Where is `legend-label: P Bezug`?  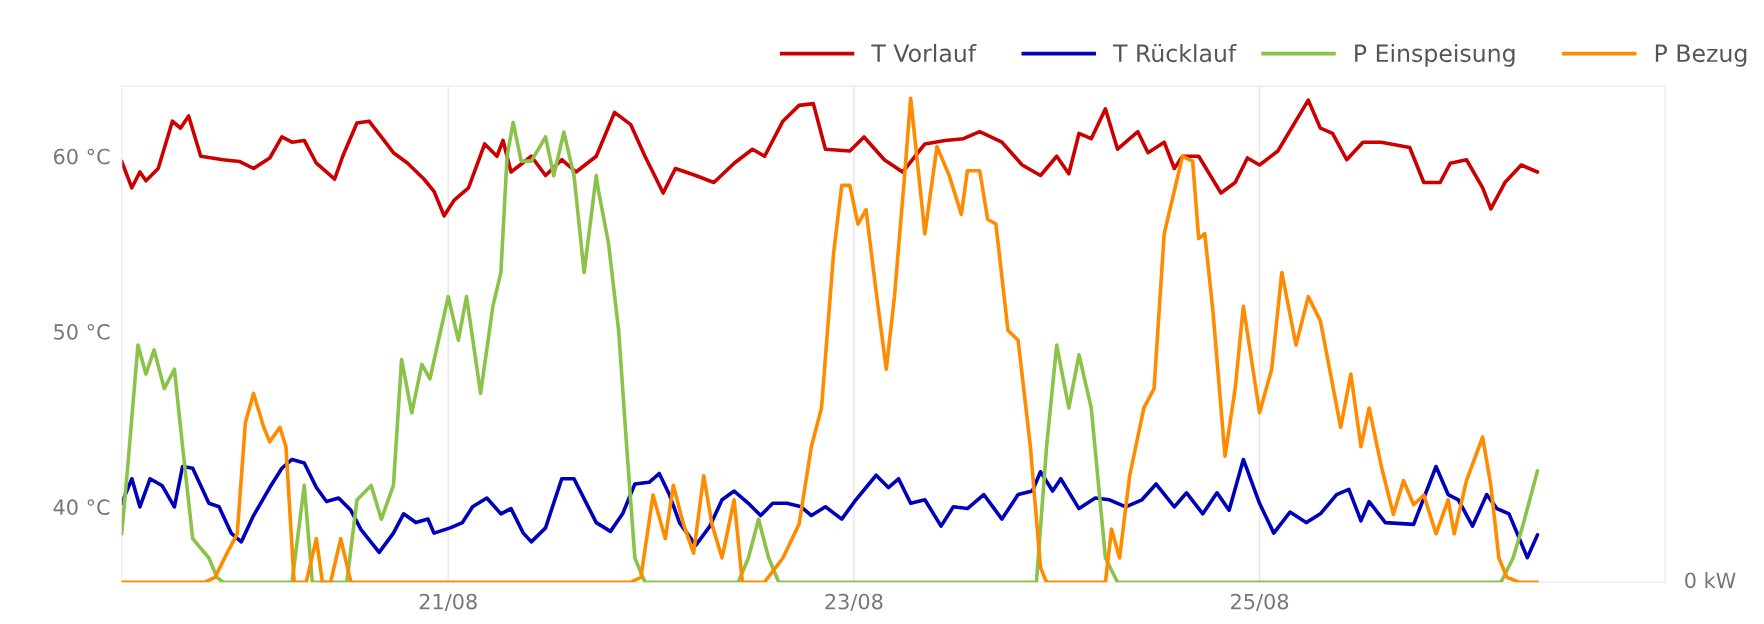
legend-label: P Bezug is located at coordinates (1701, 55).